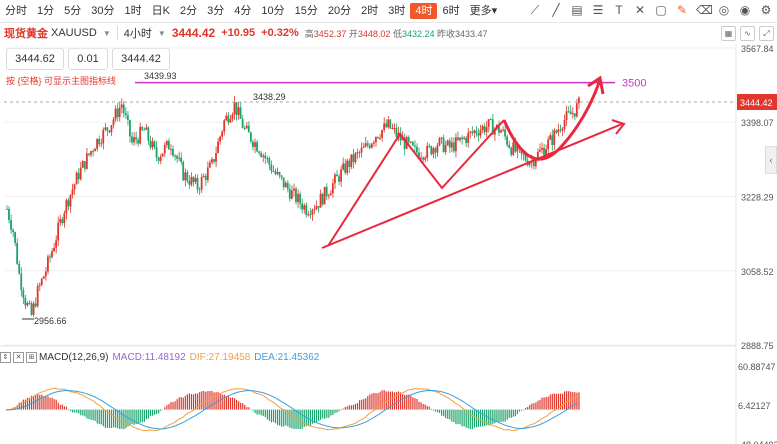 The width and height of the screenshot is (777, 444). Describe the element at coordinates (273, 11) in the screenshot. I see `timeframe-9: 10分` at that location.